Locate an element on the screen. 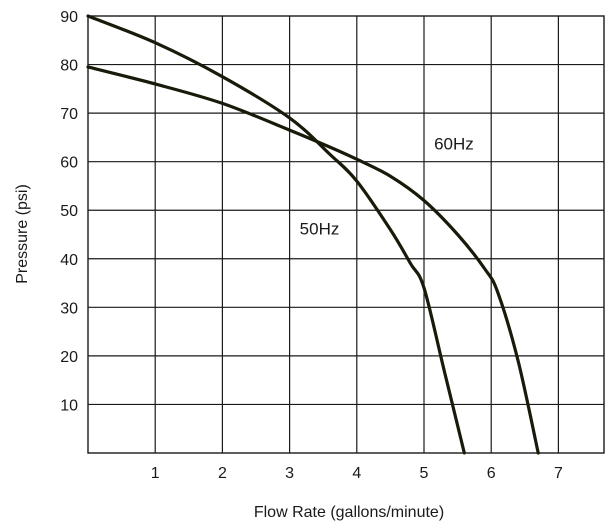 This screenshot has height=527, width=610. y-tick-label: 40 is located at coordinates (69, 260).